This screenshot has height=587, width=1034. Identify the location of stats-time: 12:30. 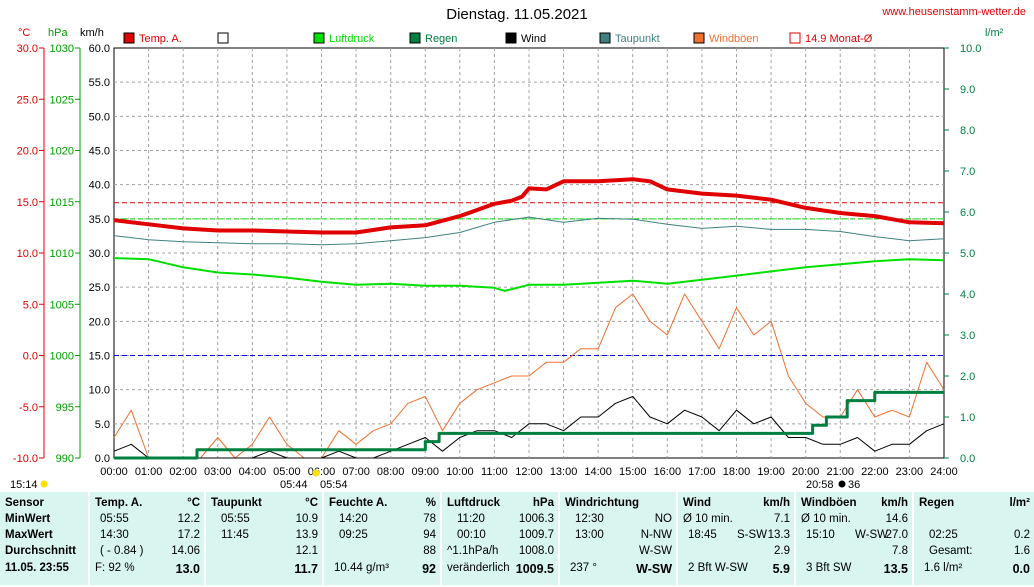
(589, 519).